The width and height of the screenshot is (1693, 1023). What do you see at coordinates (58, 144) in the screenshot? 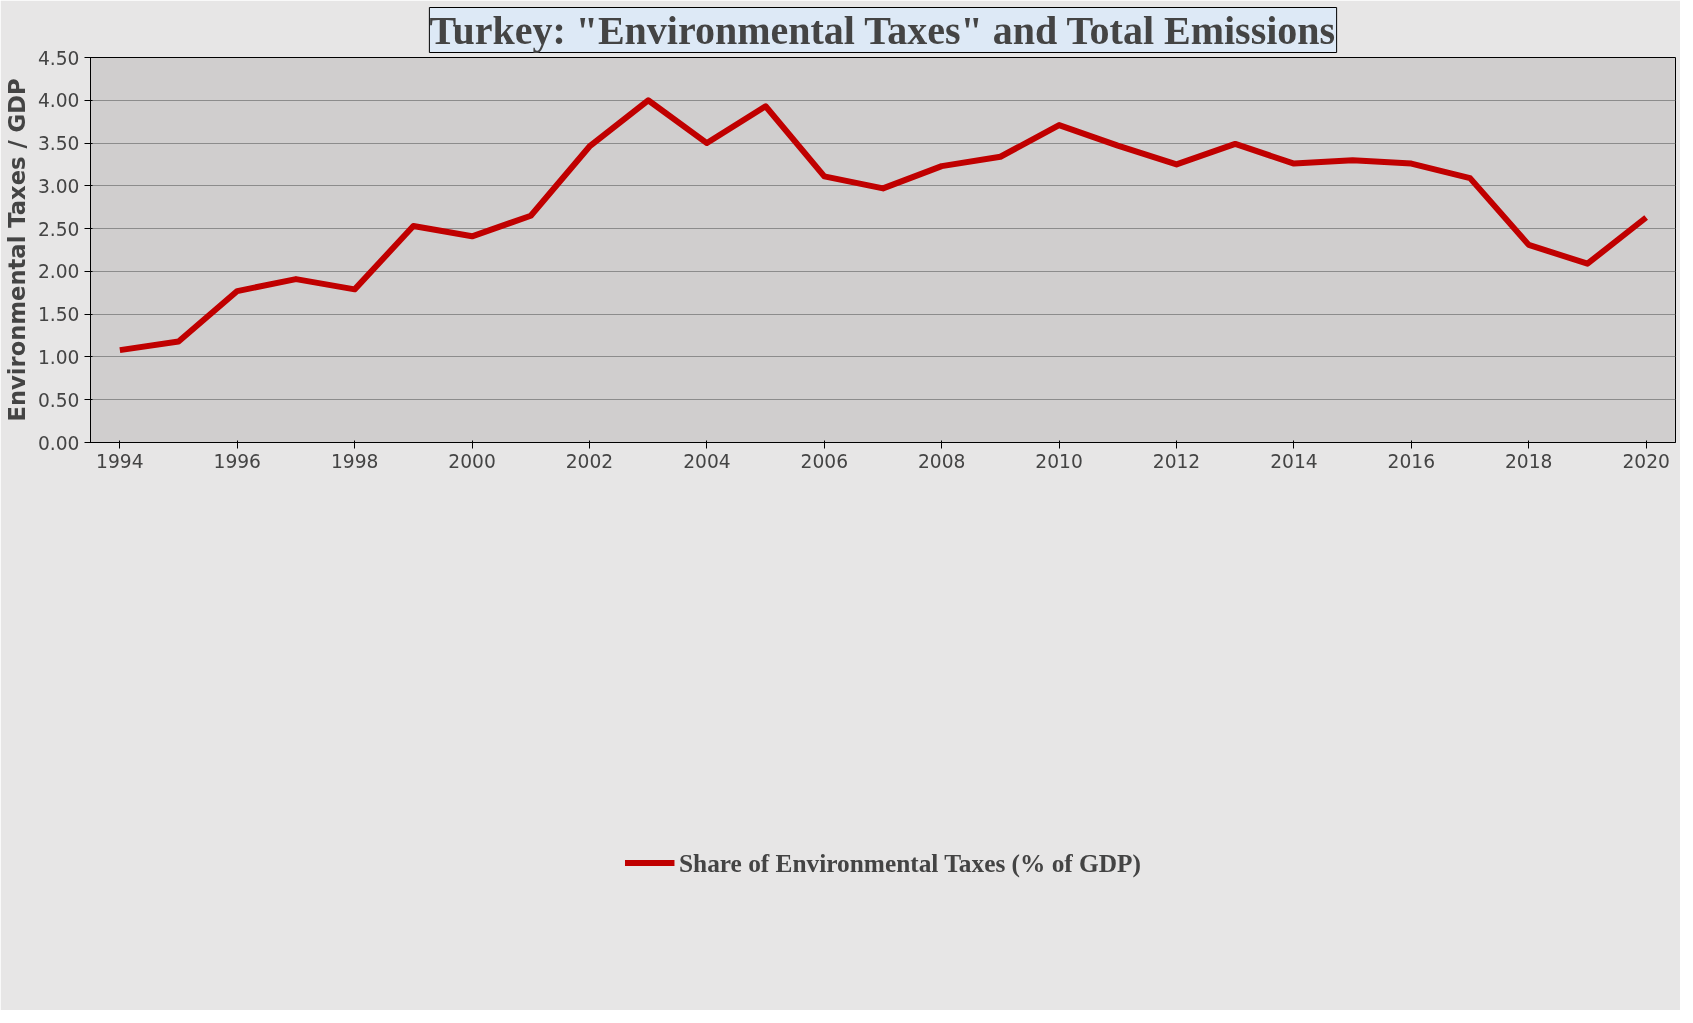
I see `y-tick-label: 3.50` at bounding box center [58, 144].